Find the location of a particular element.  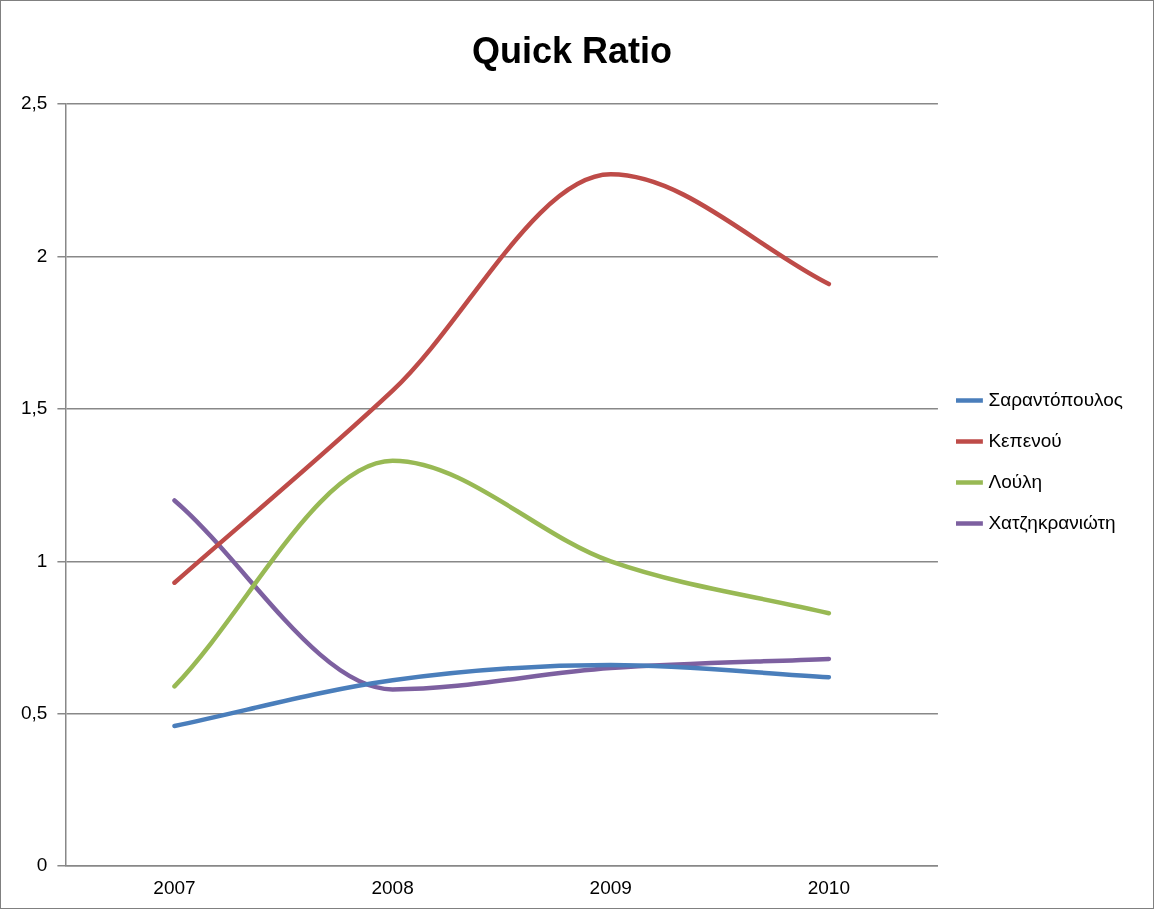

legend-label: Λούλη is located at coordinates (1015, 481).